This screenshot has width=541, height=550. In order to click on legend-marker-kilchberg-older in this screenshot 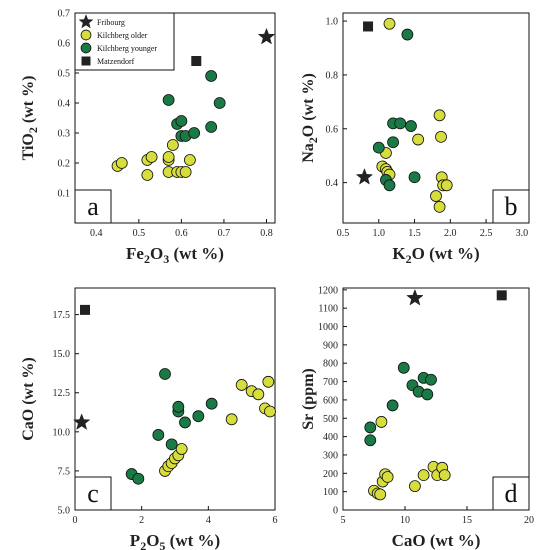, I will do `click(86, 35)`.